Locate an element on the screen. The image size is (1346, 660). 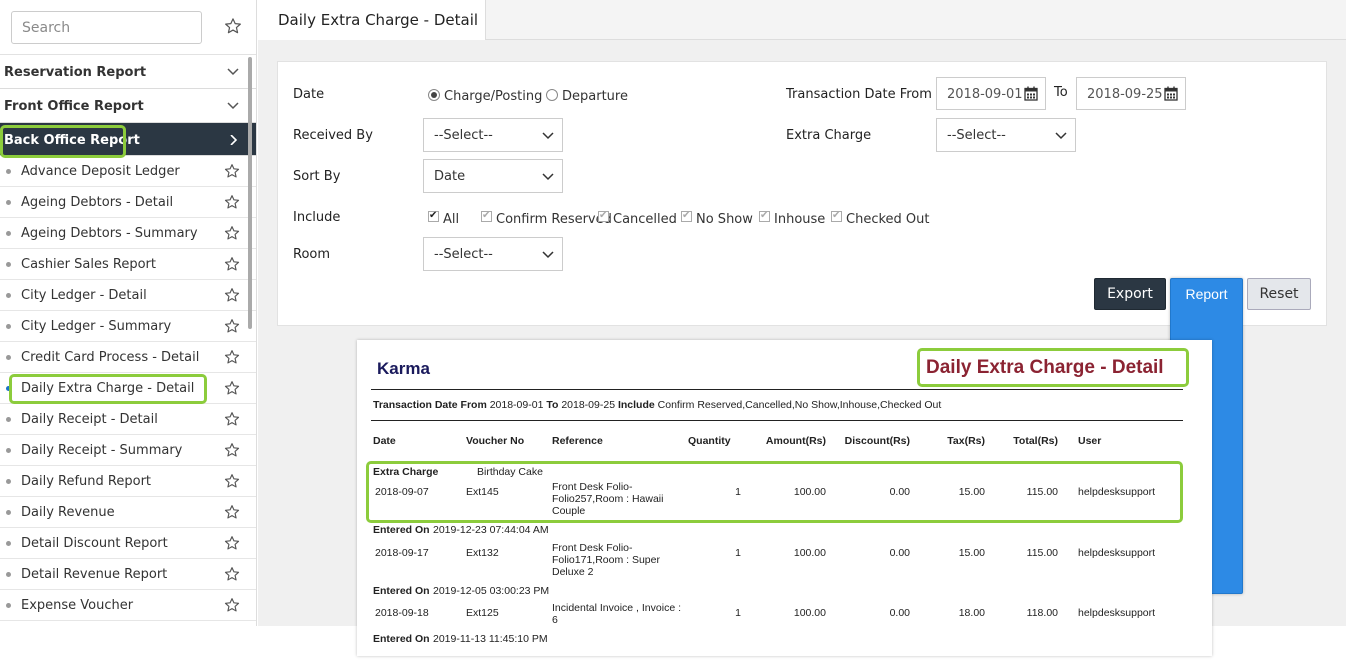
sidebar-item: Cashier Sales Report is located at coordinates (128, 264).